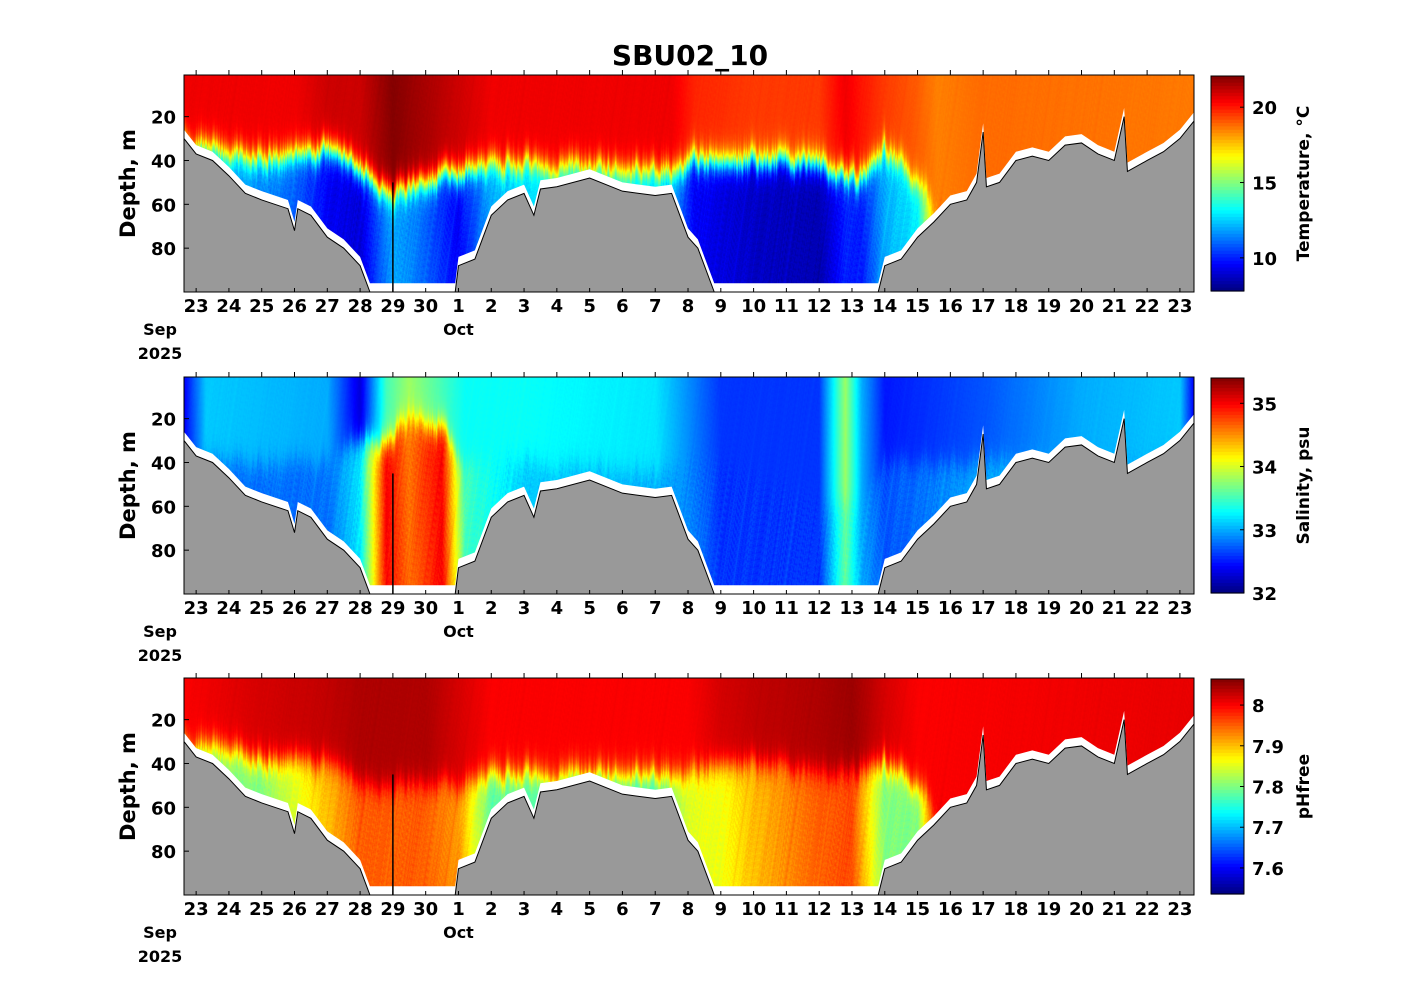 The image size is (1422, 1005). I want to click on x-tick-label: 27, so click(327, 306).